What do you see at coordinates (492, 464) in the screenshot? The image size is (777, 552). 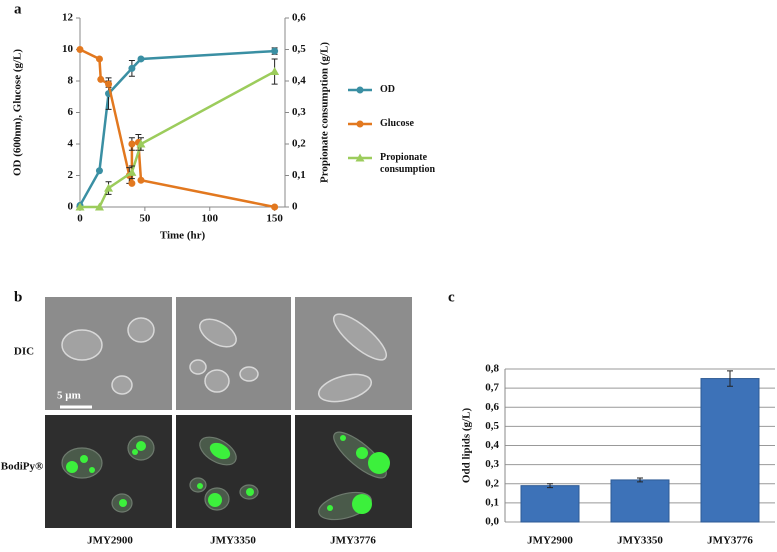 I see `y-tick-label: 0,3` at bounding box center [492, 464].